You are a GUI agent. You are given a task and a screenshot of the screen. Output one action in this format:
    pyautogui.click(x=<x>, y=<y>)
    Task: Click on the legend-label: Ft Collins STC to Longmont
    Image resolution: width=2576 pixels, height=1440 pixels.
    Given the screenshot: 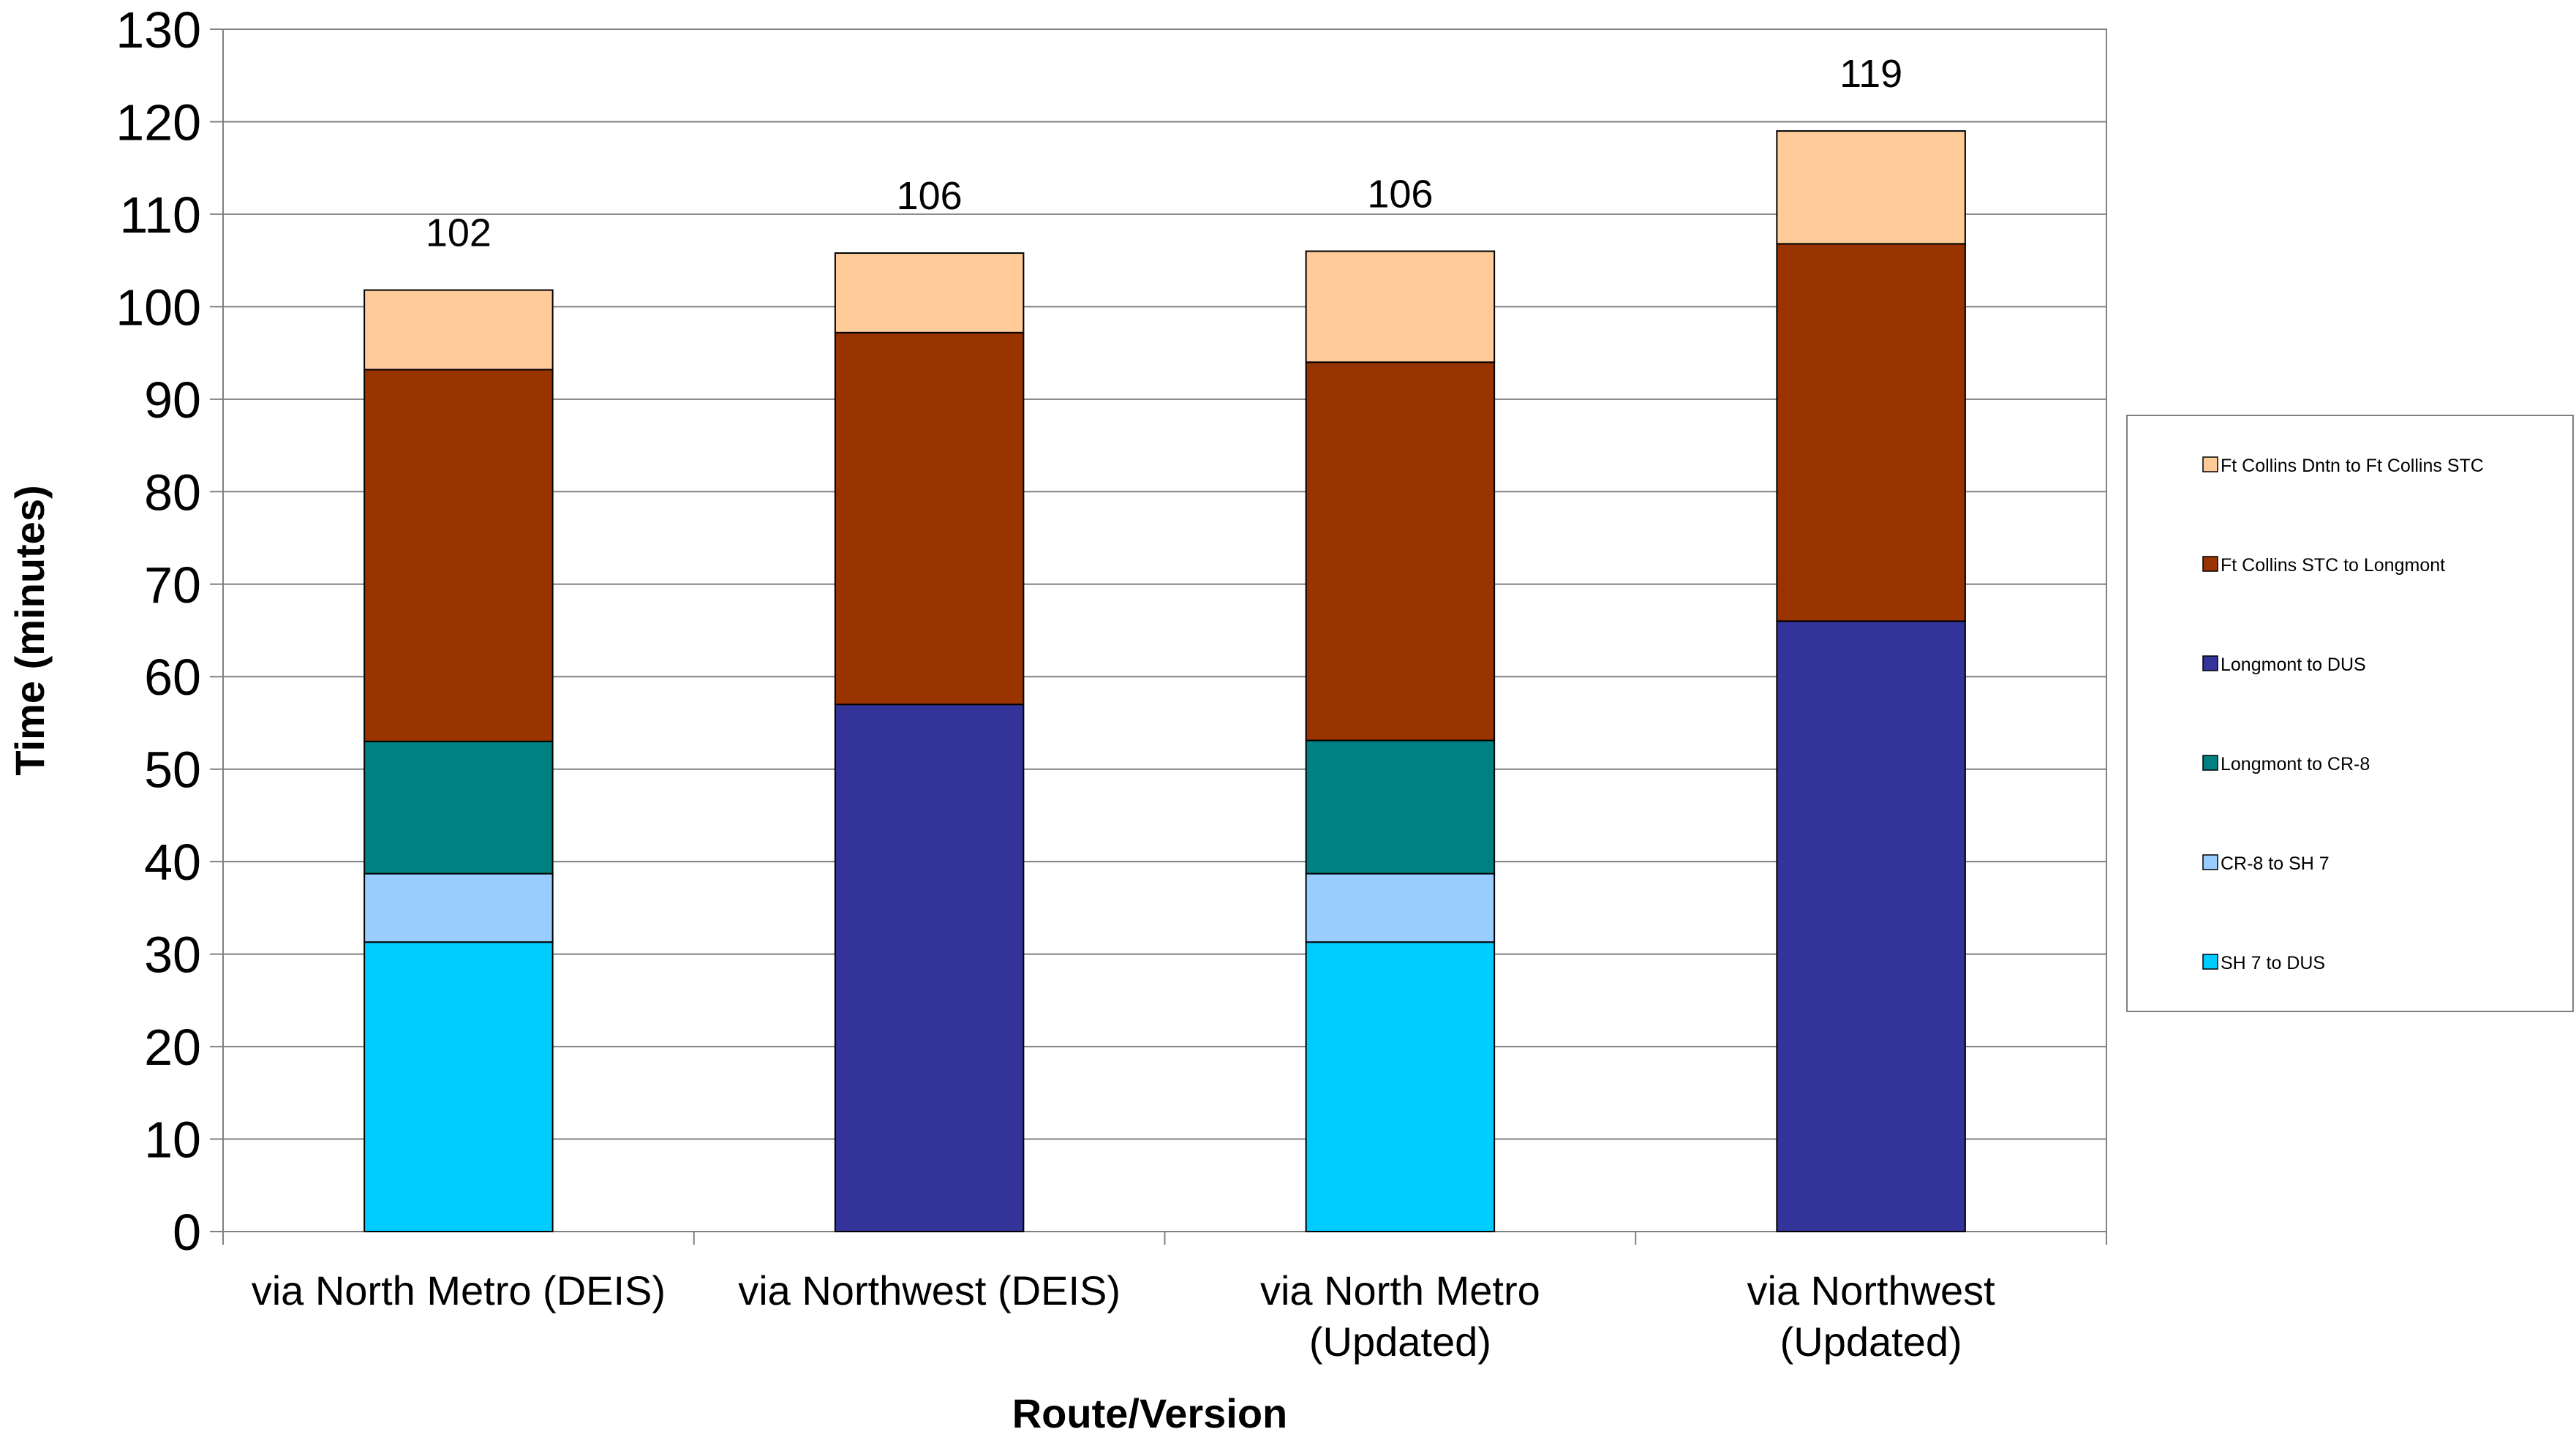 What is the action you would take?
    pyautogui.click(x=2333, y=565)
    